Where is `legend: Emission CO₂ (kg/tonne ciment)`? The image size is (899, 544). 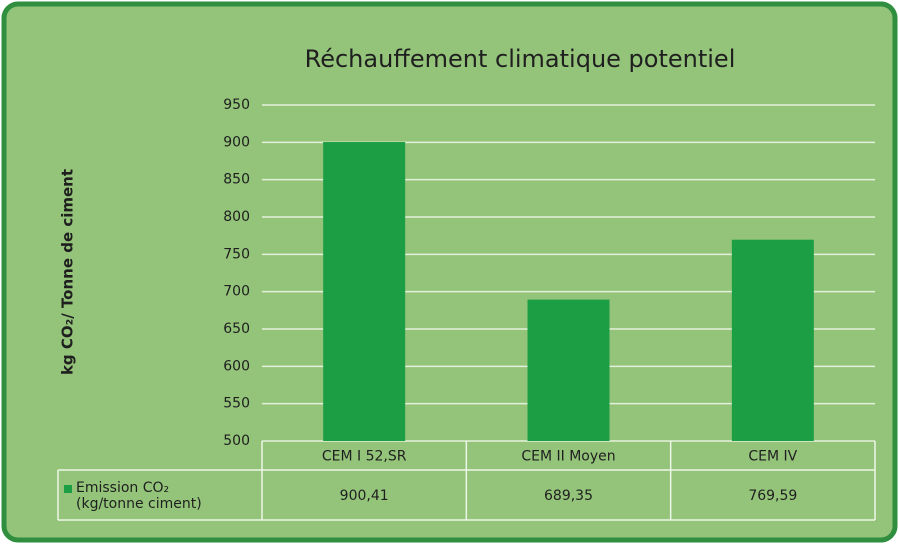 legend: Emission CO₂ (kg/tonne ciment) is located at coordinates (160, 496).